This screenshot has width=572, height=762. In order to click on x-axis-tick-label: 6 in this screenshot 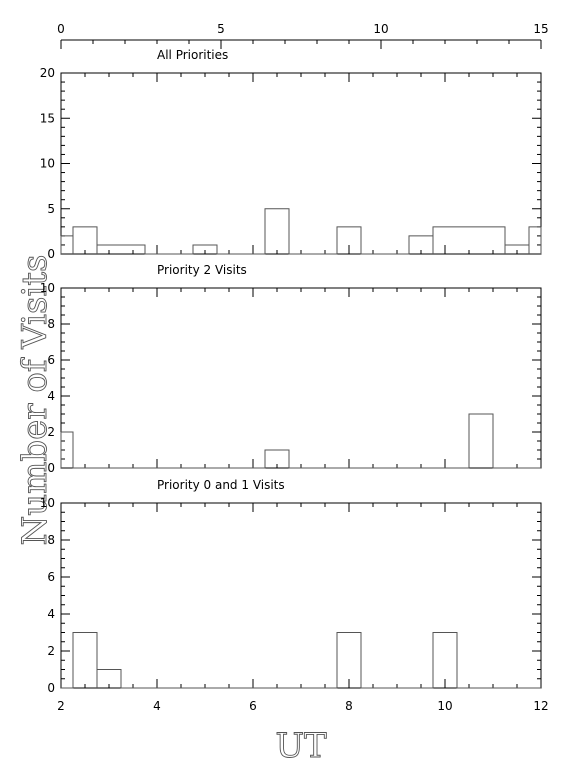, I will do `click(253, 706)`.